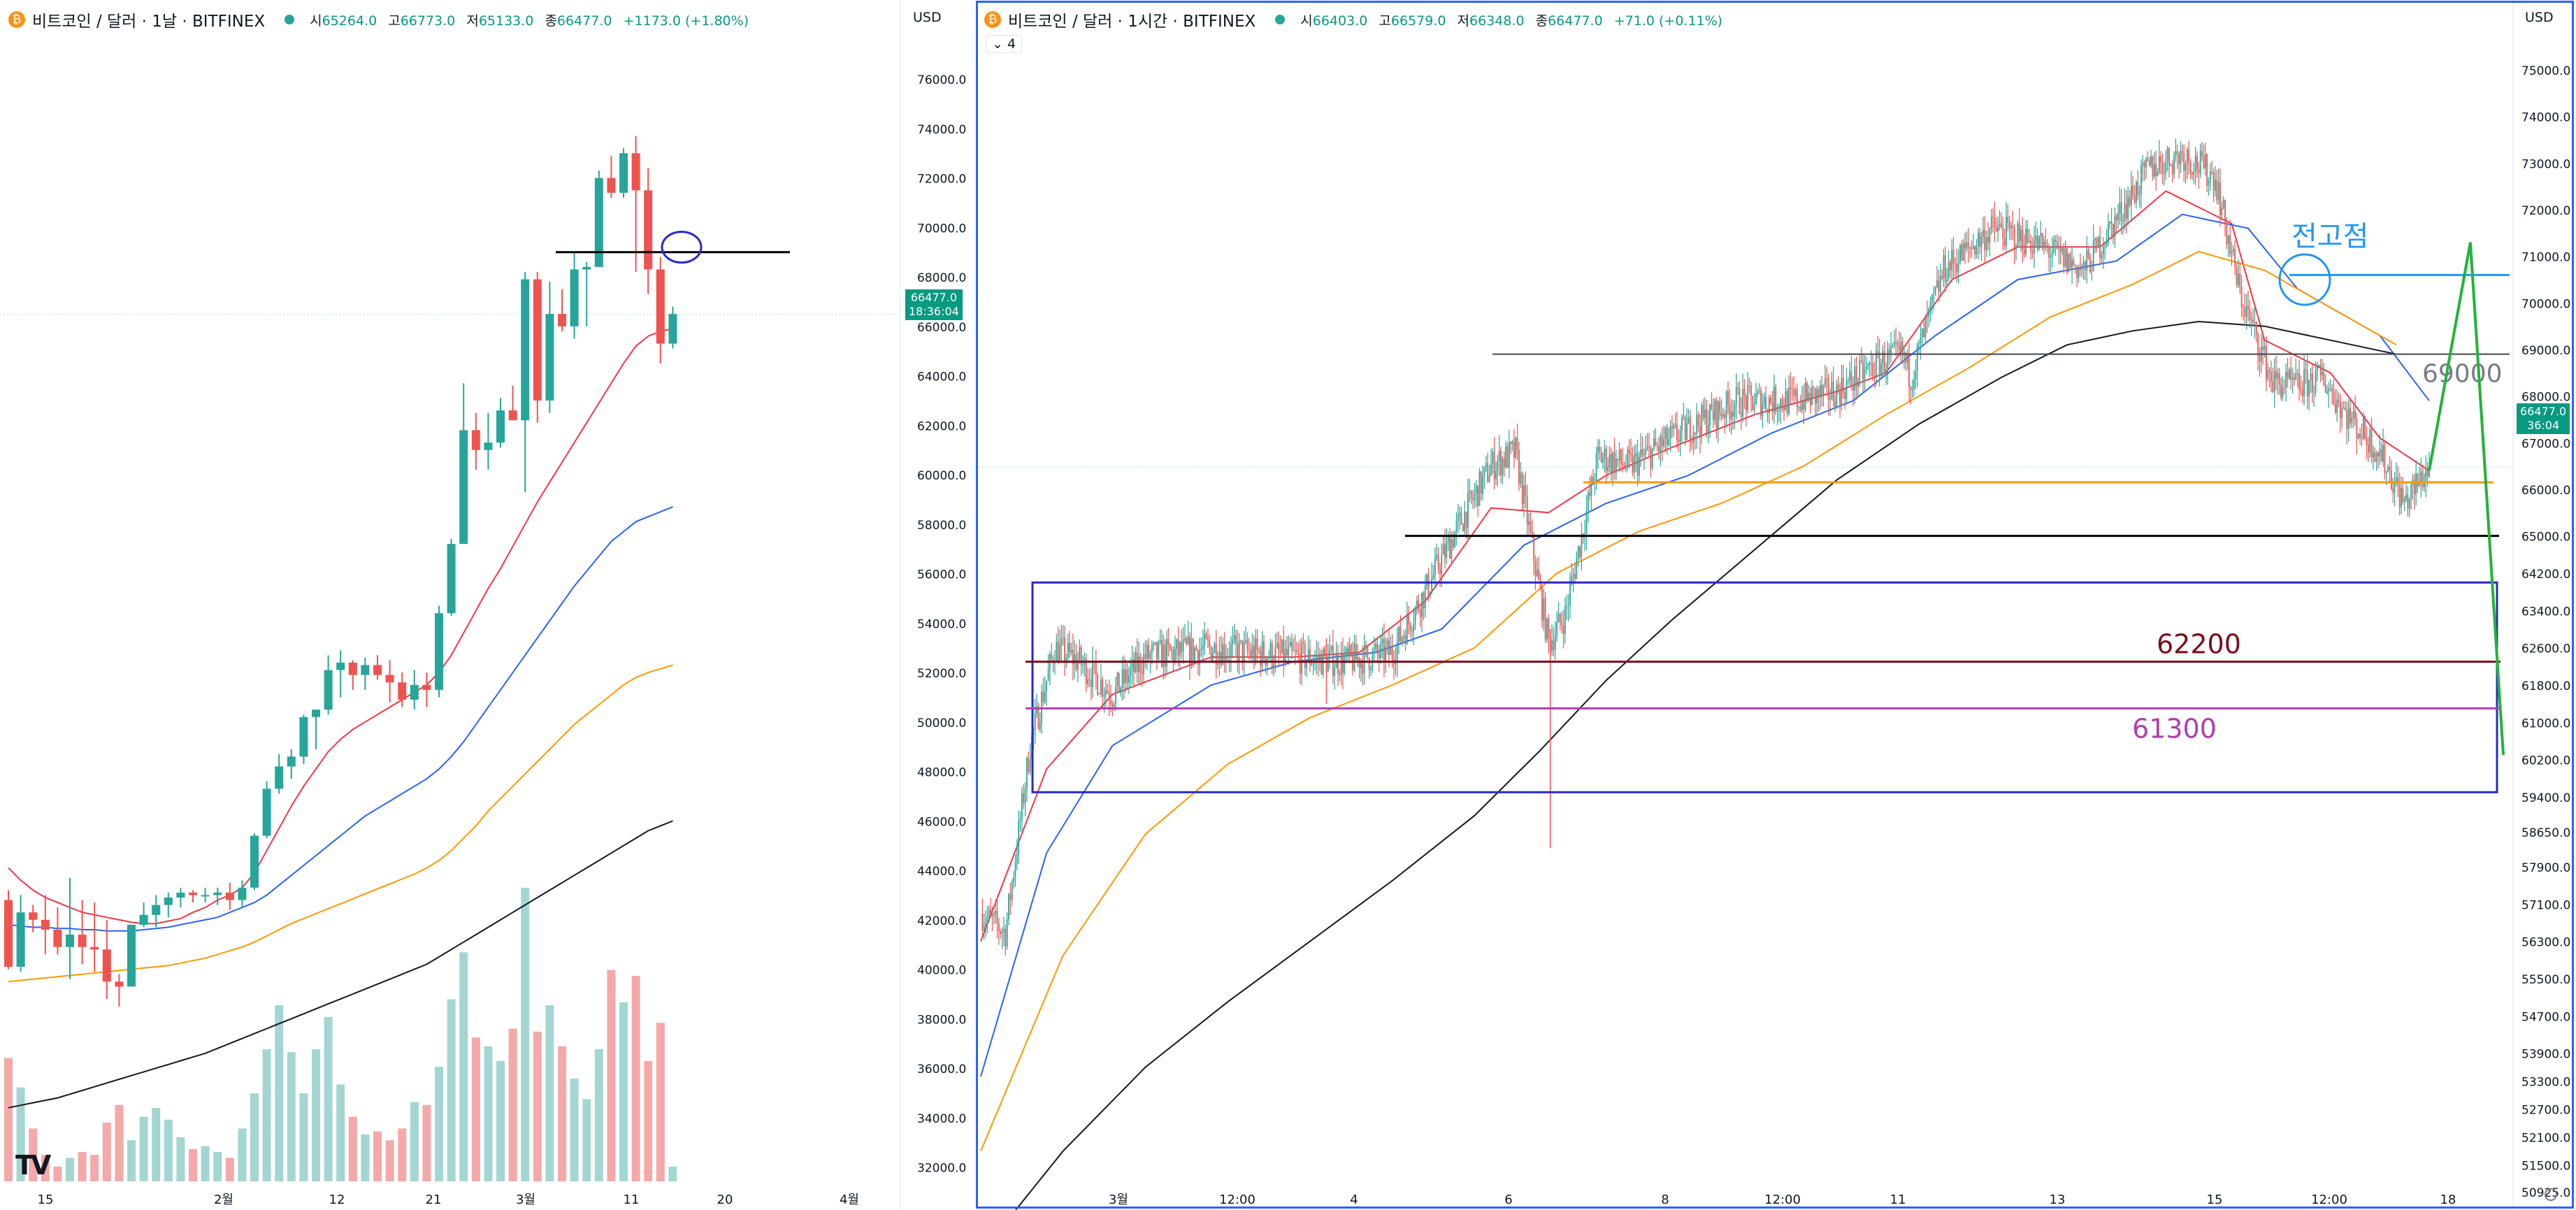 This screenshot has width=2576, height=1210. Describe the element at coordinates (340, 964) in the screenshot. I see `moving-average-black` at that location.